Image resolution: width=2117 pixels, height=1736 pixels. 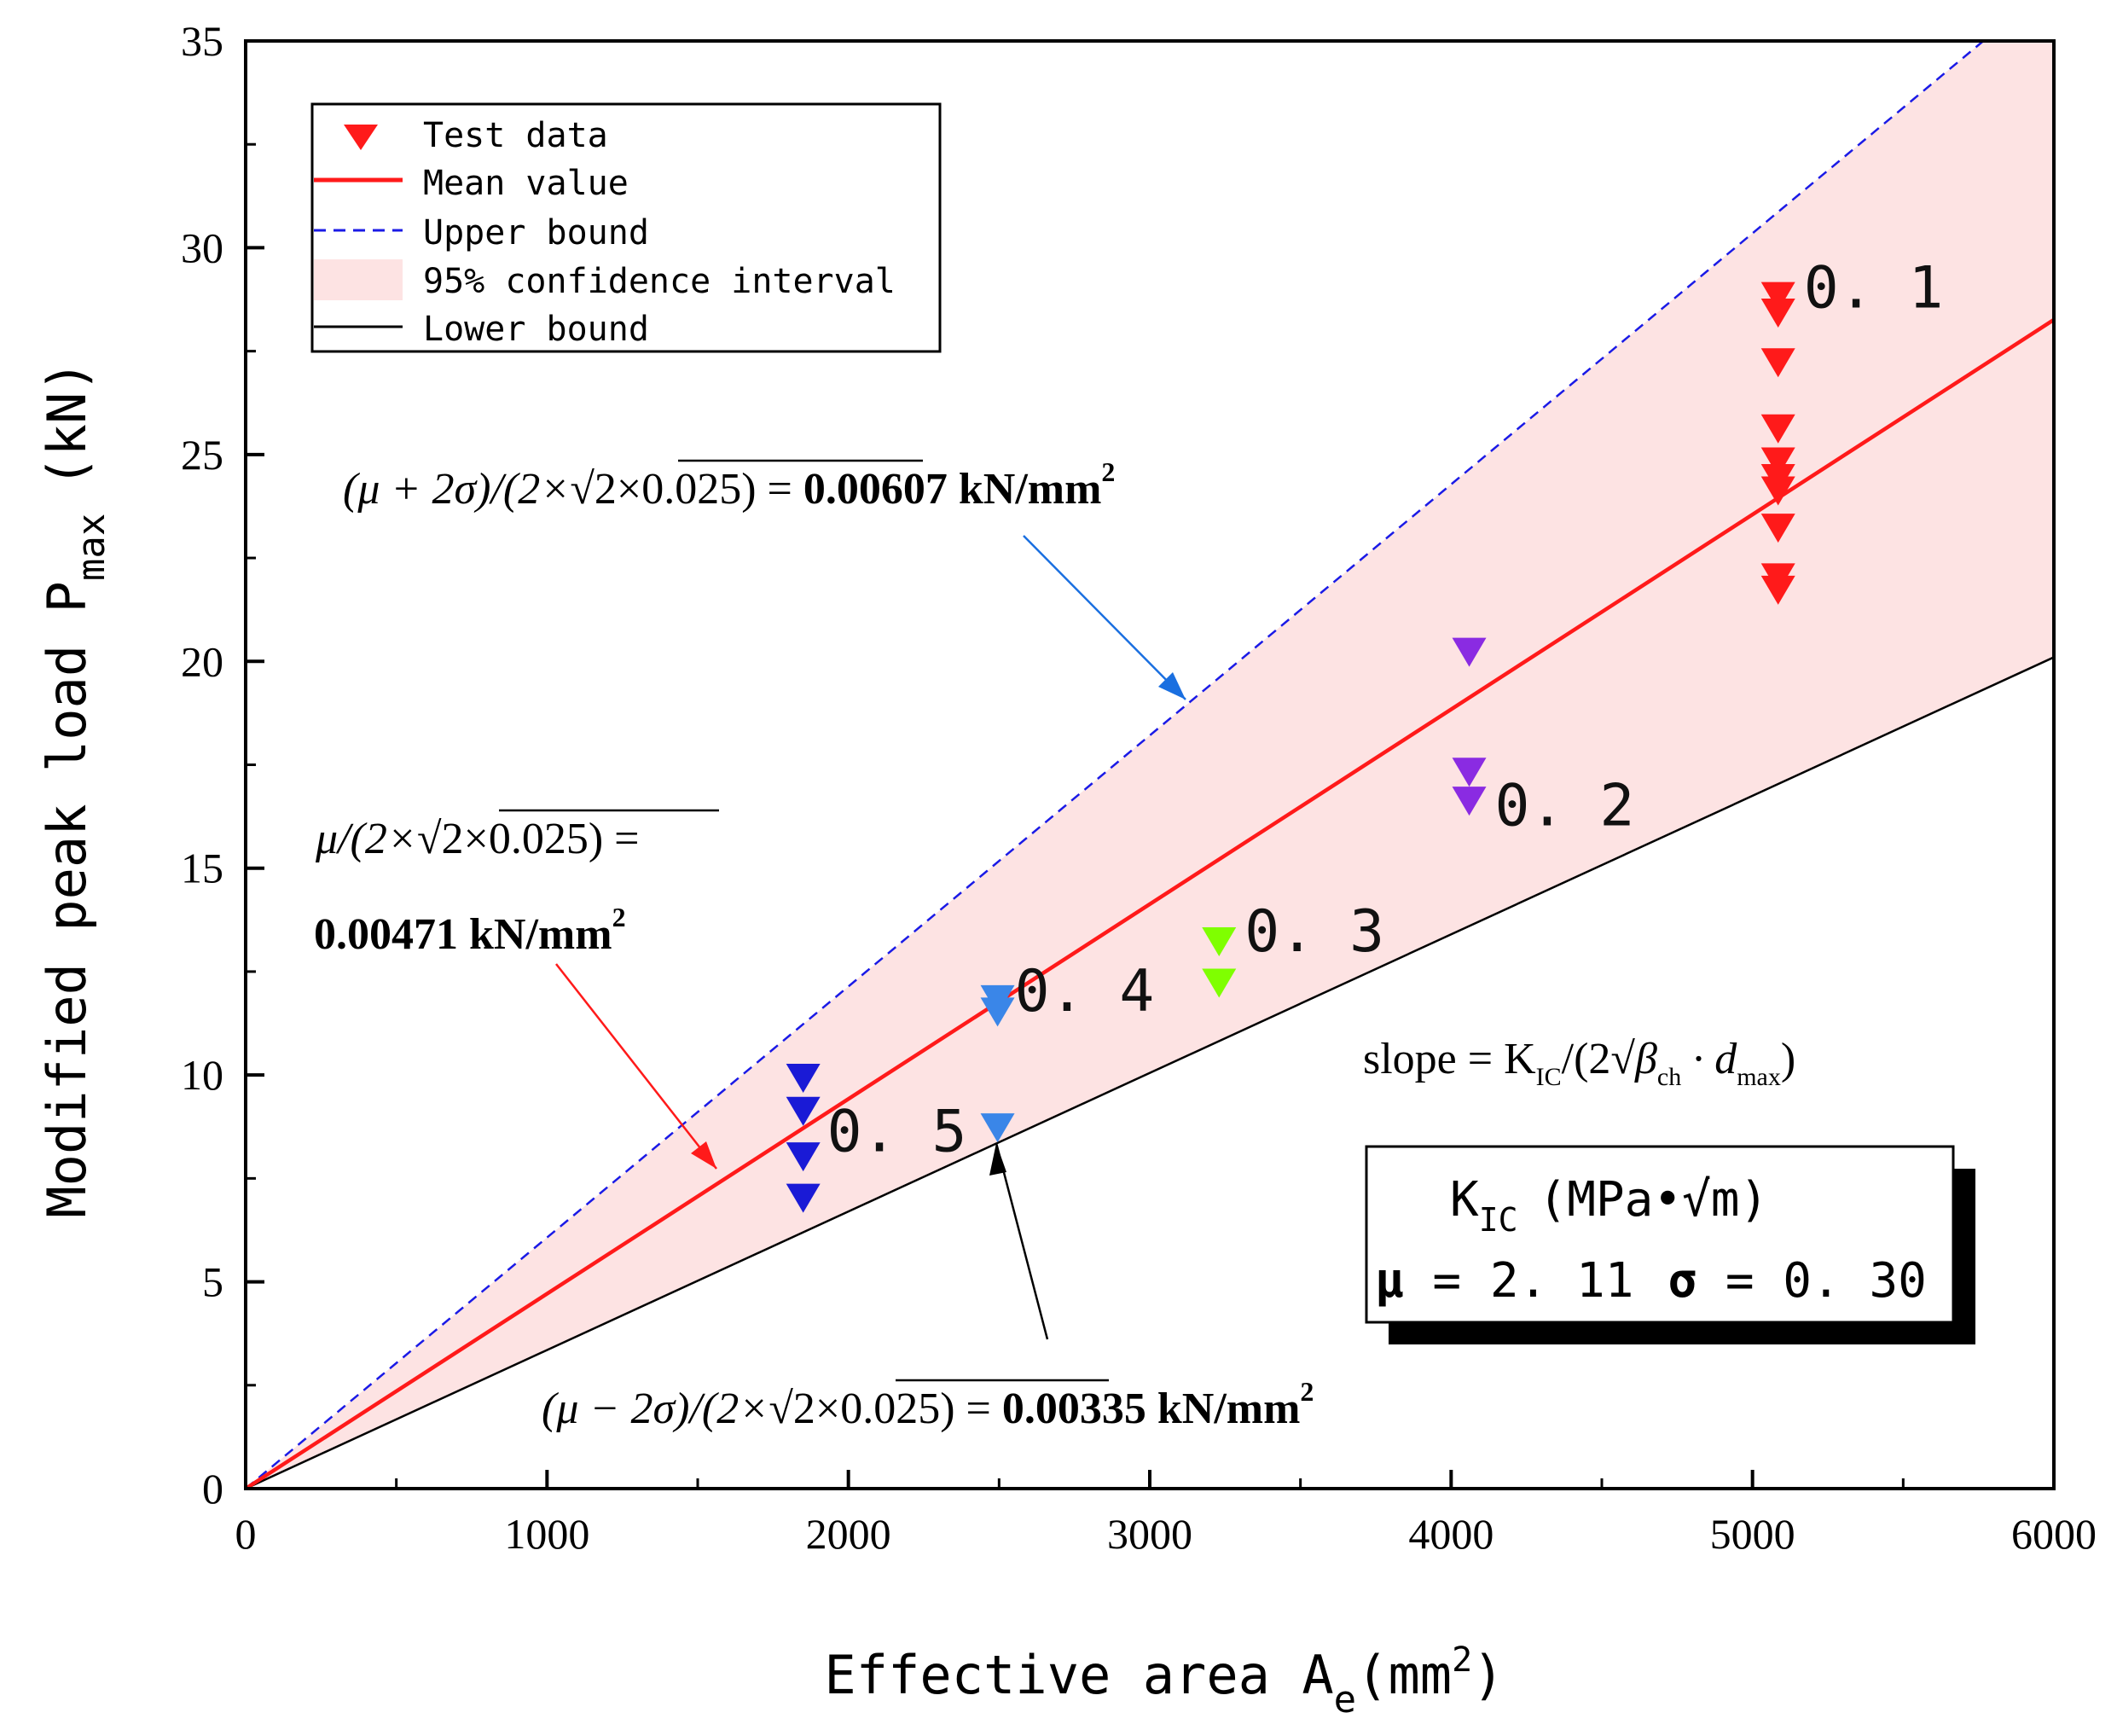 What do you see at coordinates (1752, 1534) in the screenshot?
I see `x-tick-label: 5000` at bounding box center [1752, 1534].